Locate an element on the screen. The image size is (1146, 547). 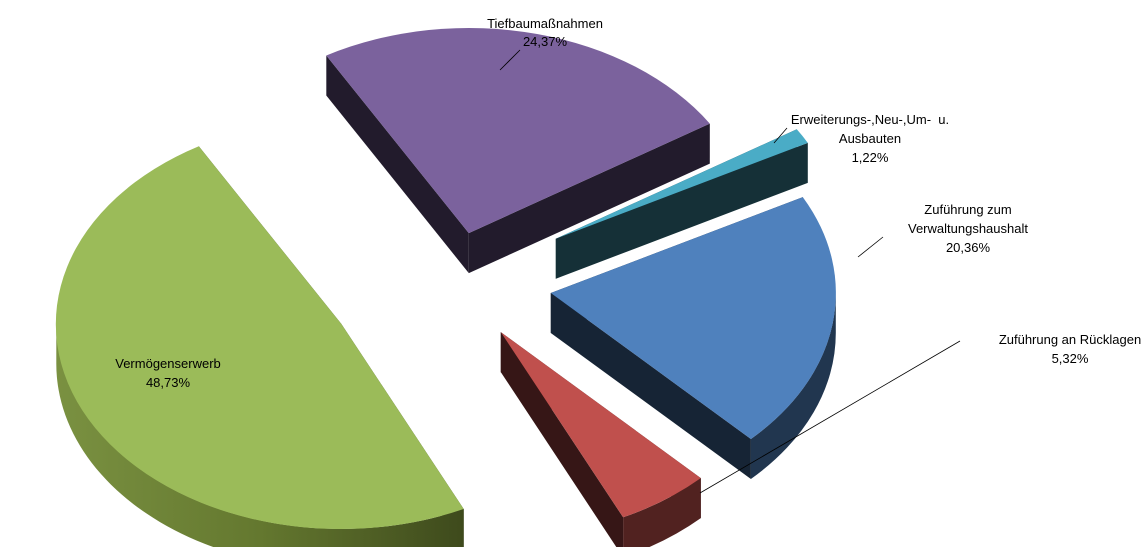
data-label-category: Vermögenserwerb is located at coordinates (168, 363).